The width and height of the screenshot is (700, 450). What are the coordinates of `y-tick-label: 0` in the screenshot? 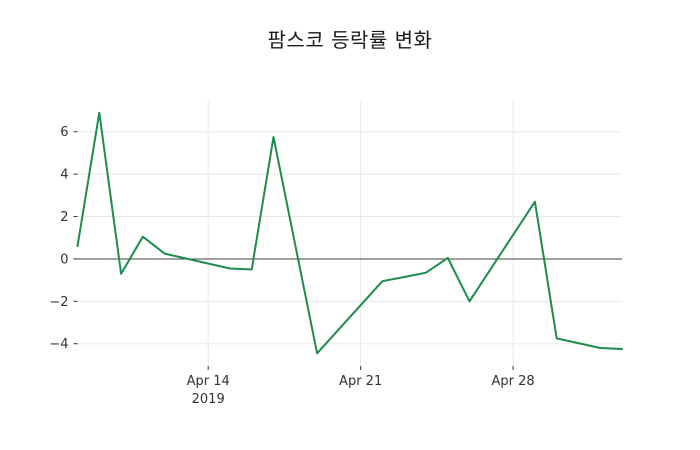 It's located at (64, 259).